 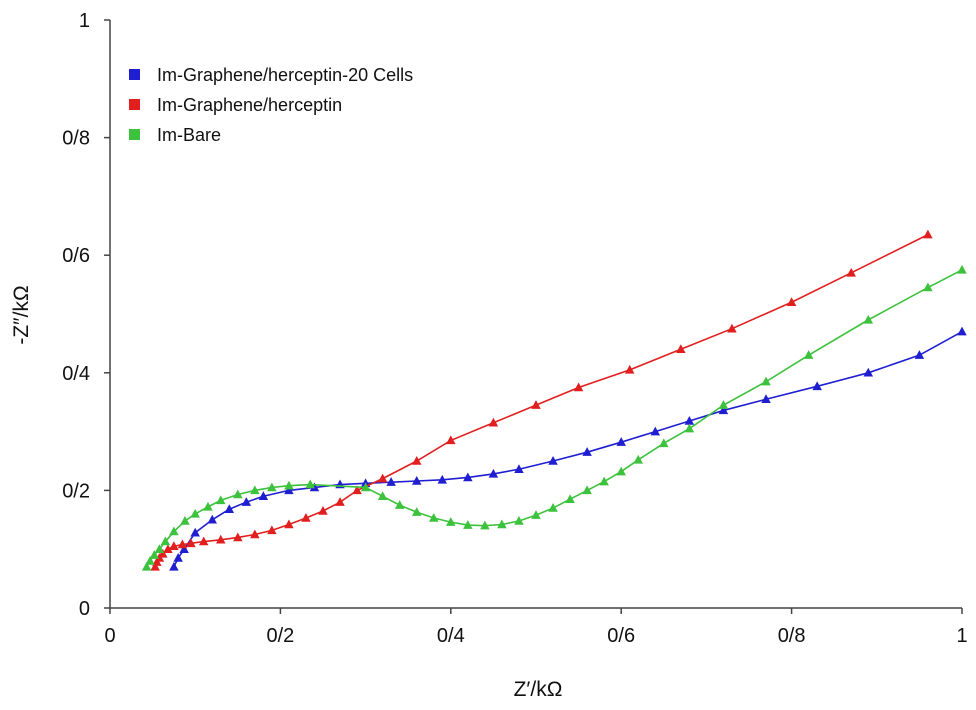 What do you see at coordinates (84, 609) in the screenshot?
I see `y-tick-label: 0` at bounding box center [84, 609].